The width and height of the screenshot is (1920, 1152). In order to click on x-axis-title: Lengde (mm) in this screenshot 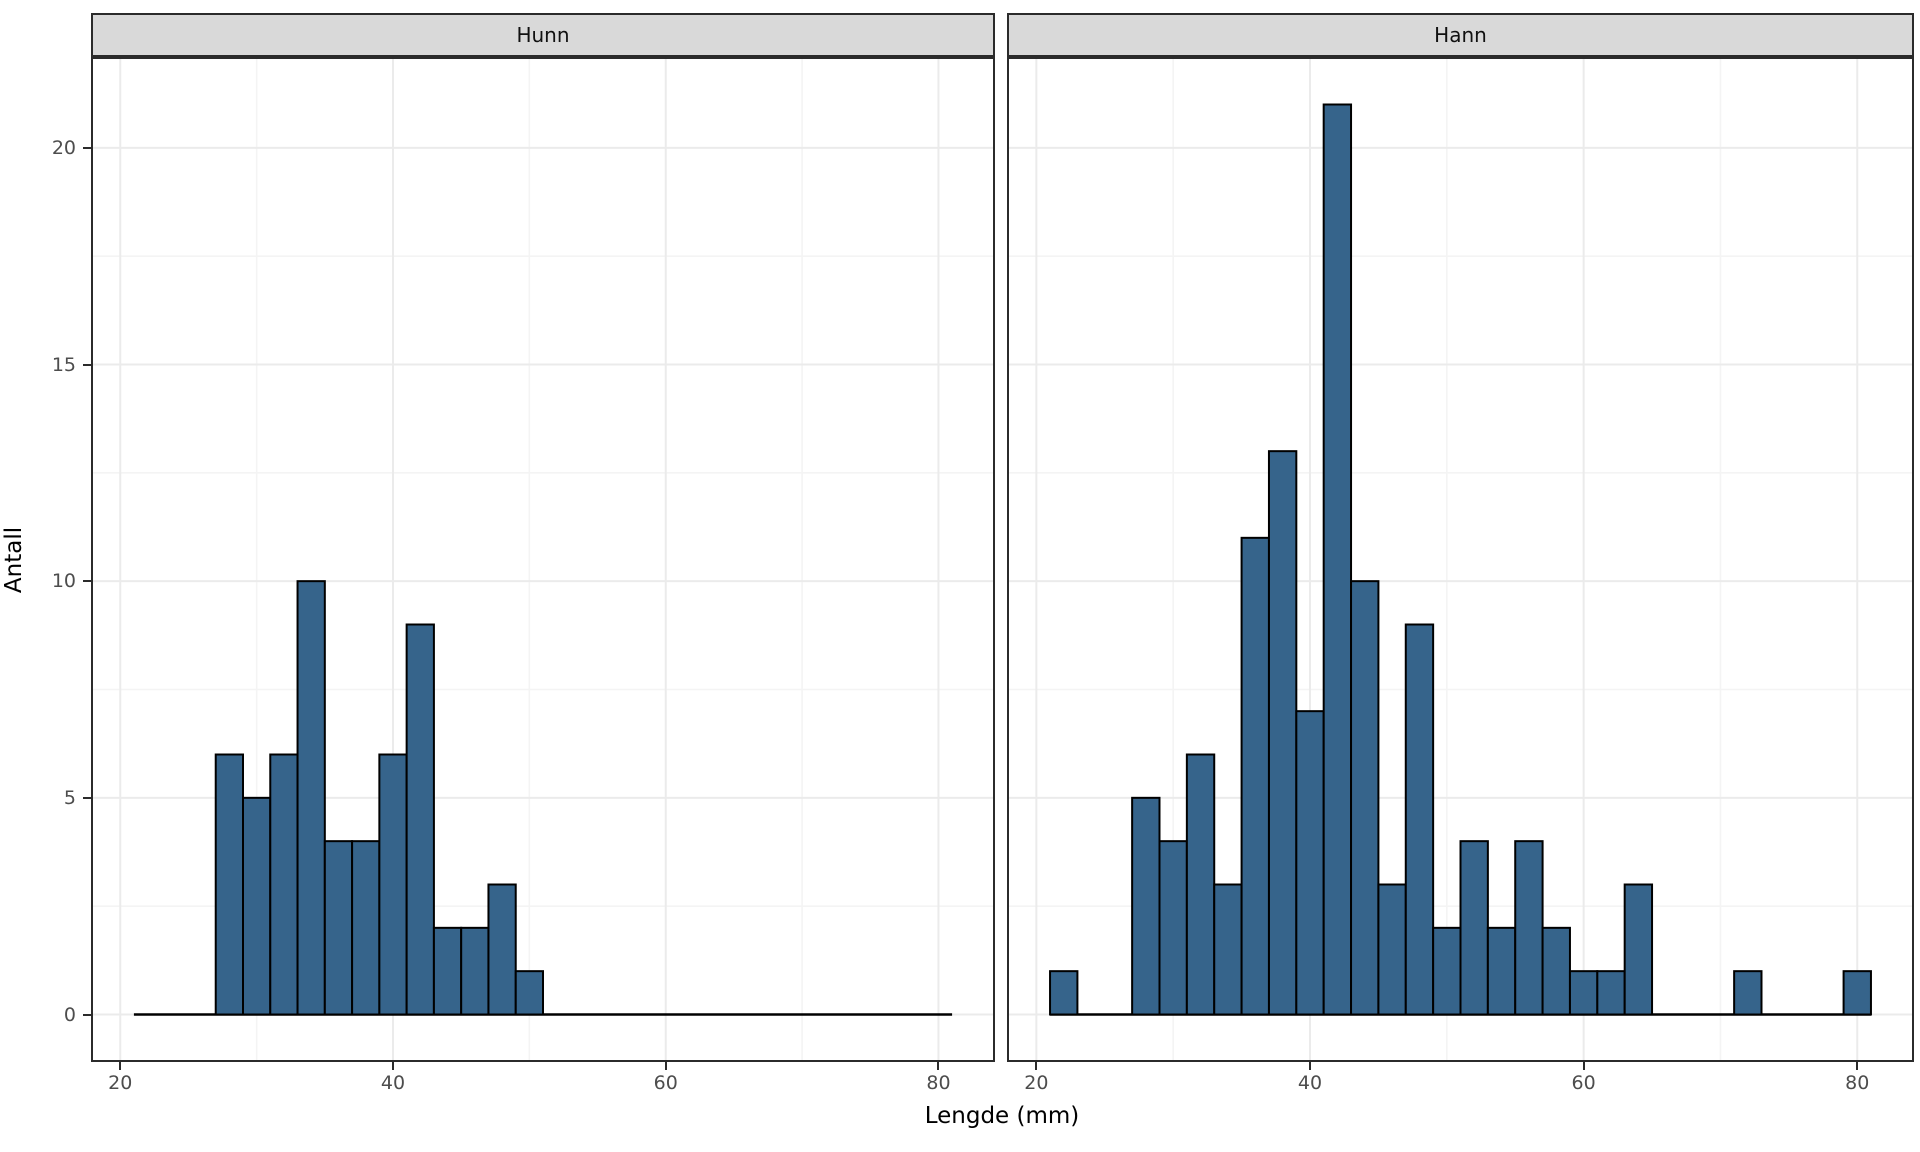, I will do `click(1002, 1116)`.